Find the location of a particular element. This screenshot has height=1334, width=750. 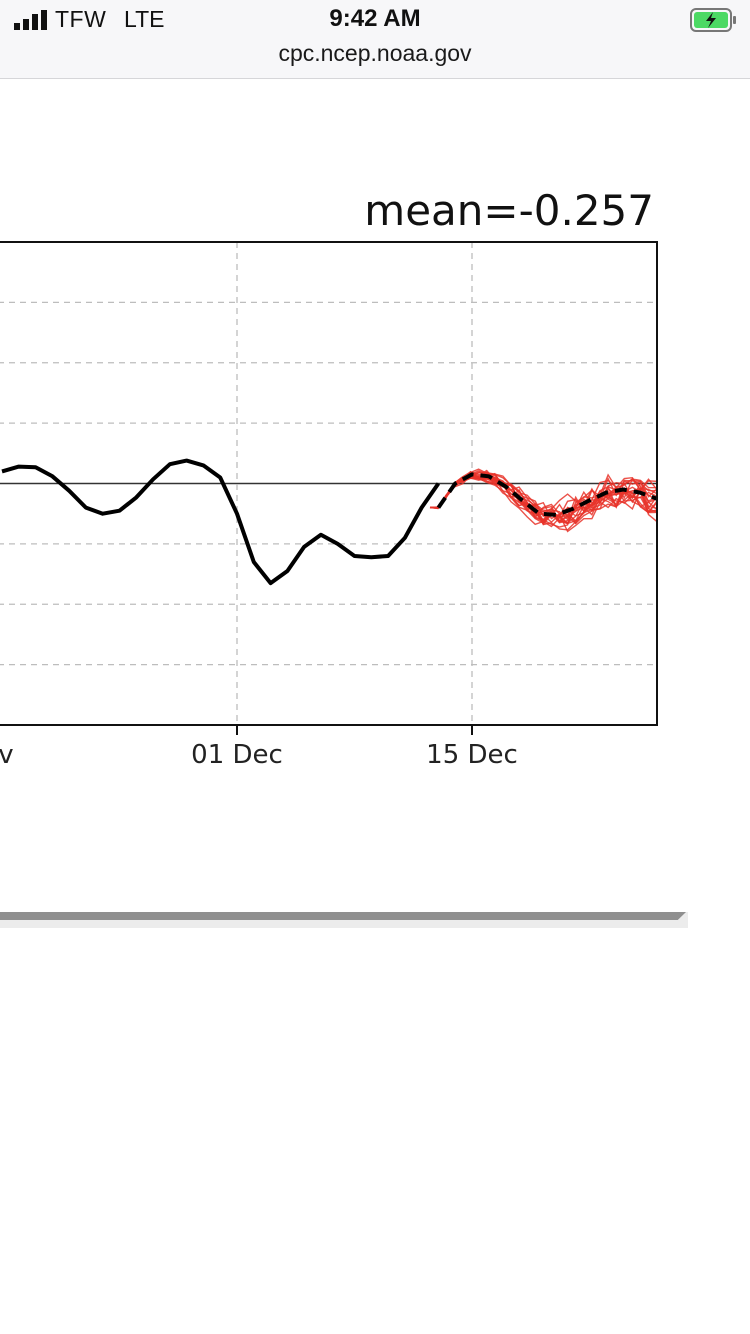

network-type: LTE is located at coordinates (144, 19).